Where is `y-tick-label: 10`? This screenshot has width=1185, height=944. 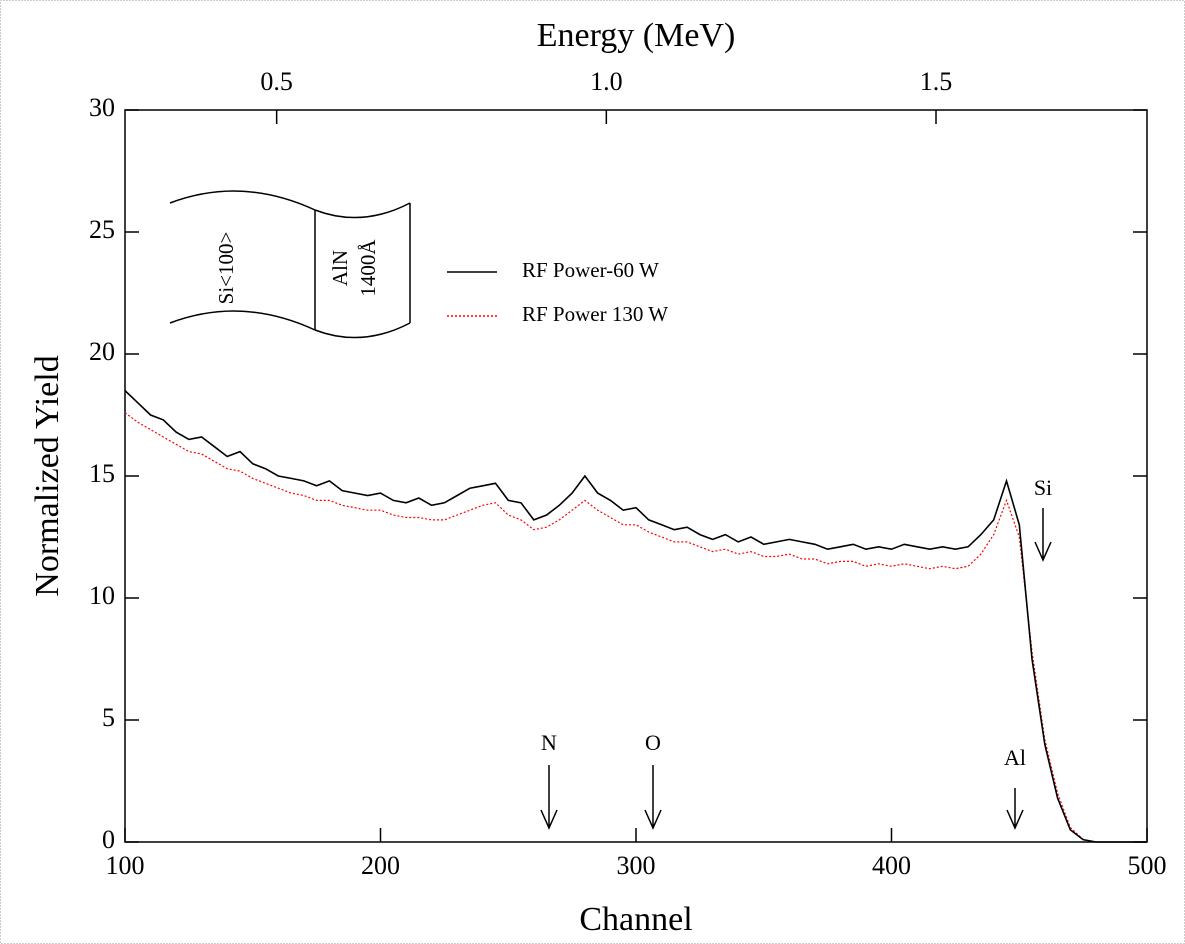
y-tick-label: 10 is located at coordinates (102, 595).